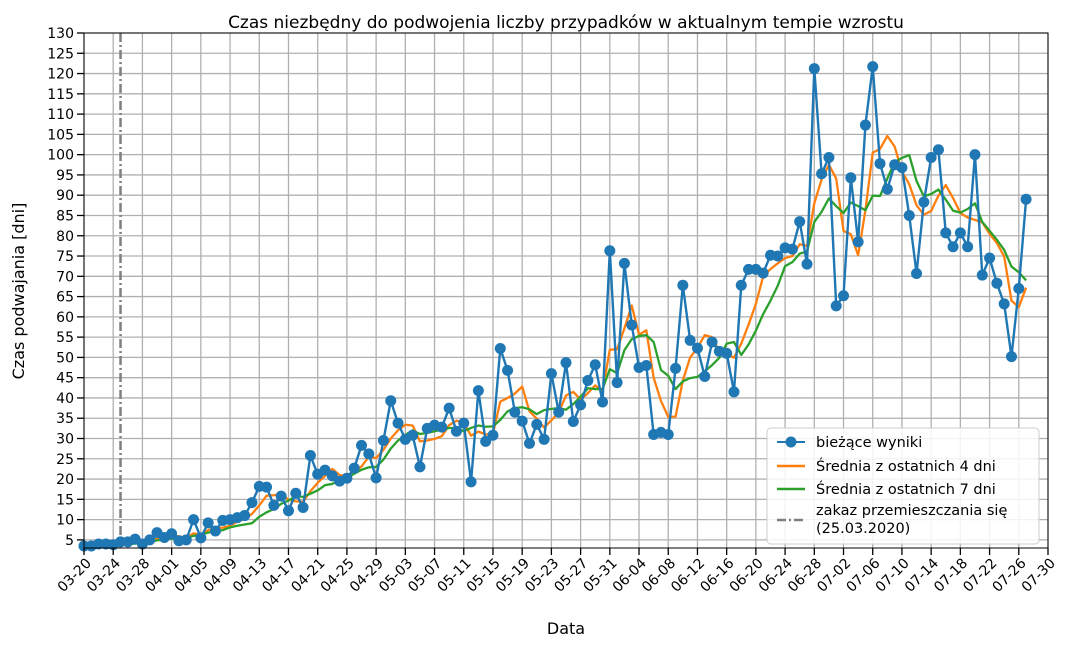 Image resolution: width=1080 pixels, height=648 pixels. I want to click on y-tick-label: 105, so click(60, 135).